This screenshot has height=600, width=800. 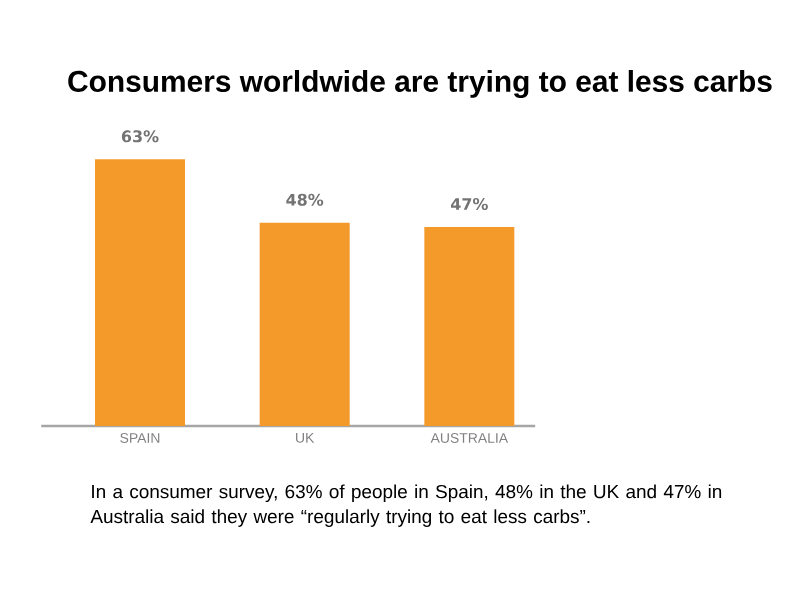 What do you see at coordinates (406, 505) in the screenshot?
I see `text: In a consumer survey, 63% of people in Spain, 48% in the UK and 47% in Australia said they were “regularly trying to eat less carbs”.` at bounding box center [406, 505].